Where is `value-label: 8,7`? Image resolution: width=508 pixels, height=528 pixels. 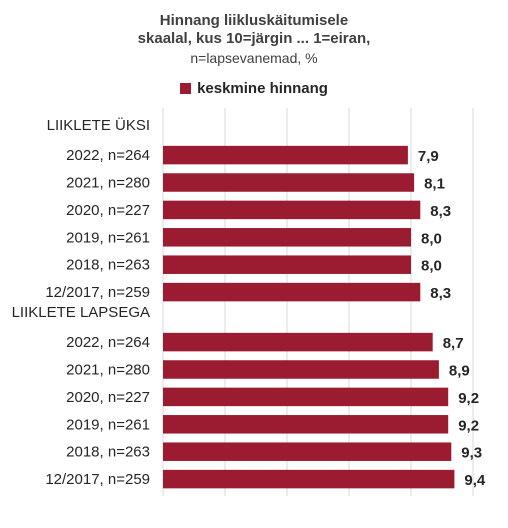
value-label: 8,7 is located at coordinates (453, 343).